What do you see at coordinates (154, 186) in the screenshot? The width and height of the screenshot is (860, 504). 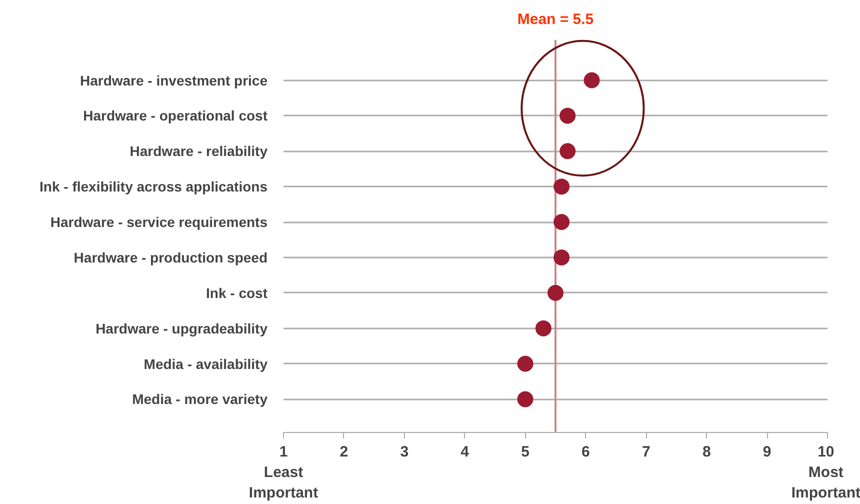 I see `y-tick-label: Ink - flexibility across applications` at bounding box center [154, 186].